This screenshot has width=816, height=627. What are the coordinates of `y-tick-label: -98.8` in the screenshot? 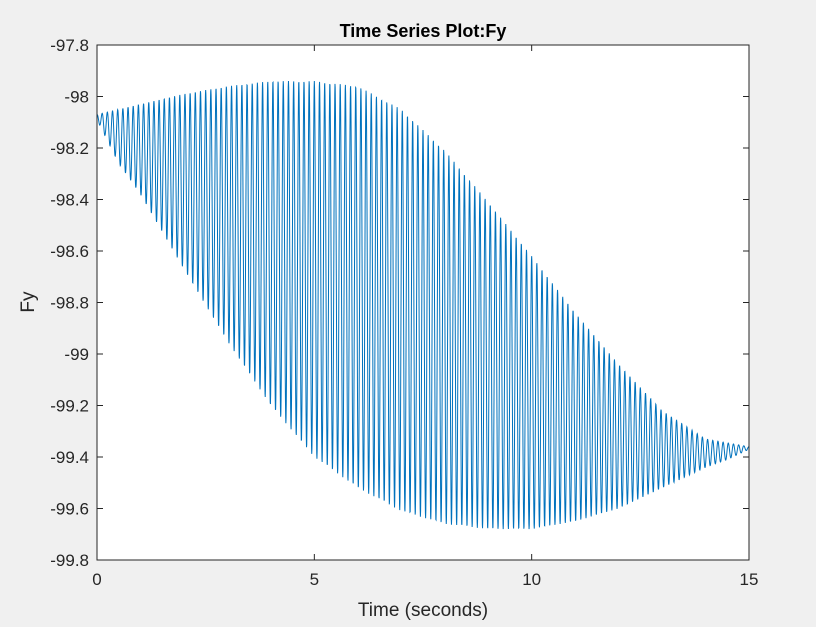 It's located at (69, 303).